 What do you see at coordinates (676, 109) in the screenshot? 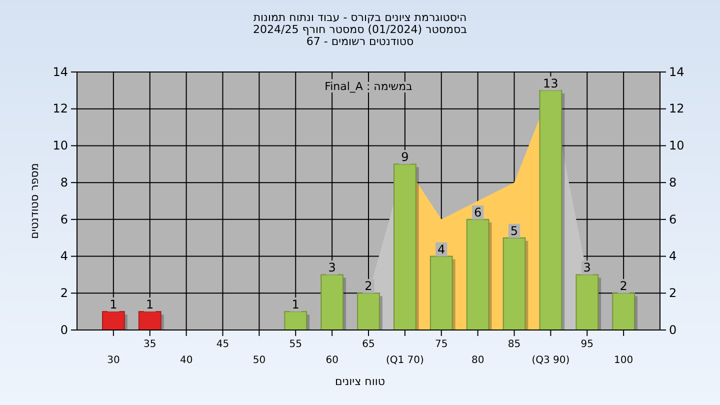
I see `y2-tick-label: 12` at bounding box center [676, 109].